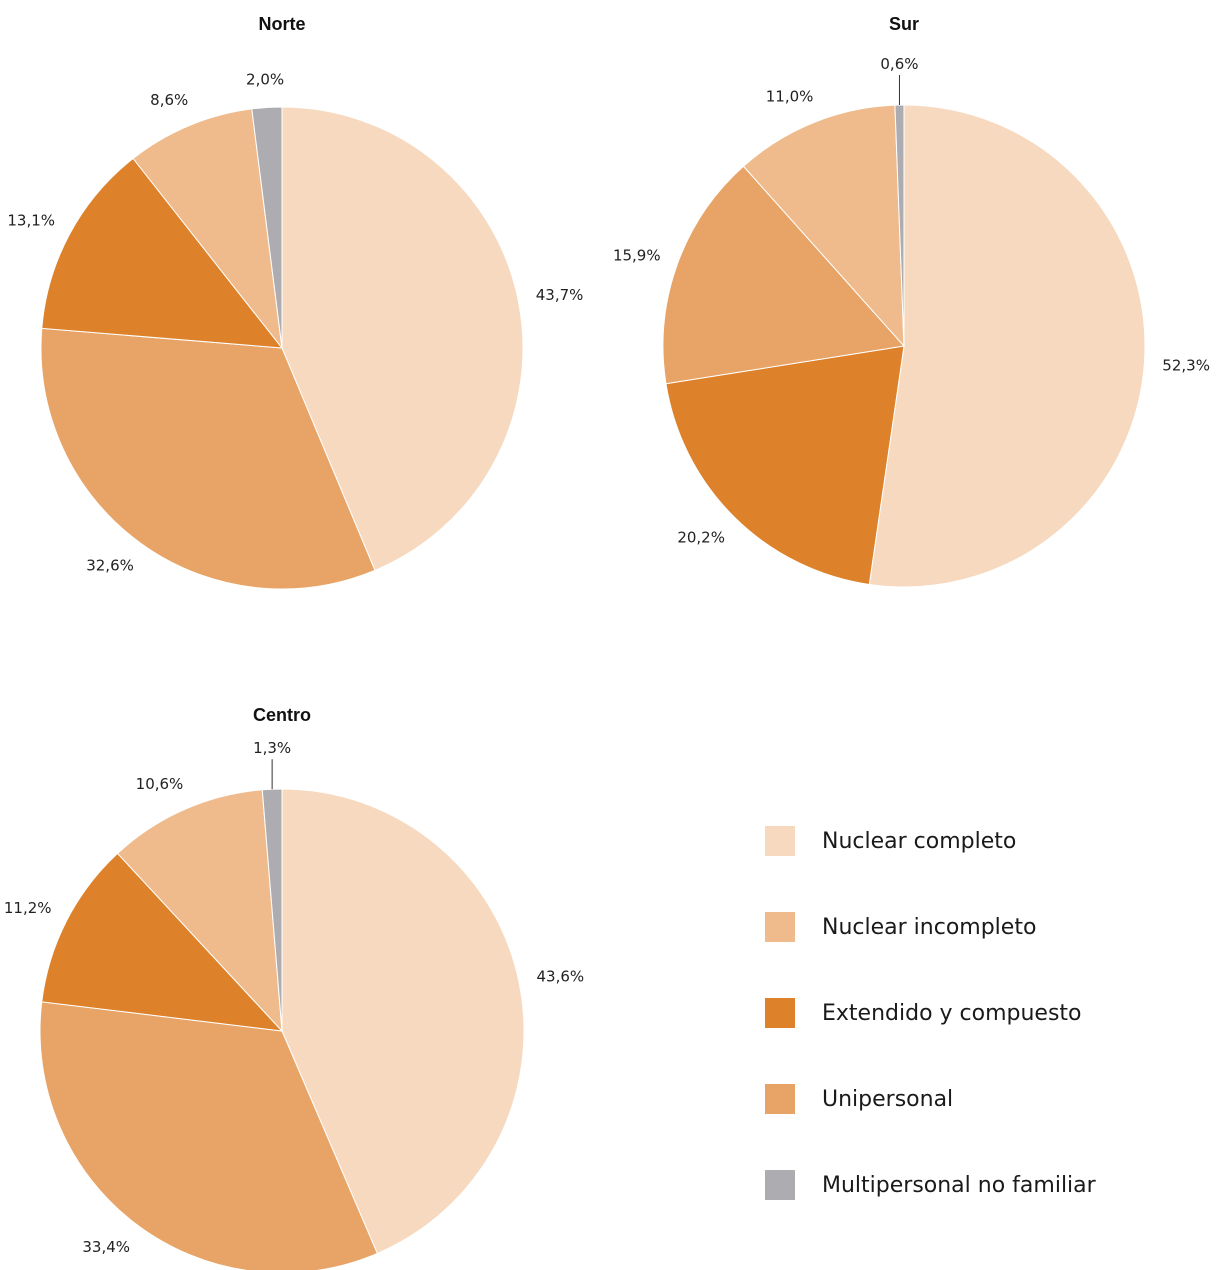  I want to click on slice-label-nuclear-incompleto: 8,6%, so click(169, 100).